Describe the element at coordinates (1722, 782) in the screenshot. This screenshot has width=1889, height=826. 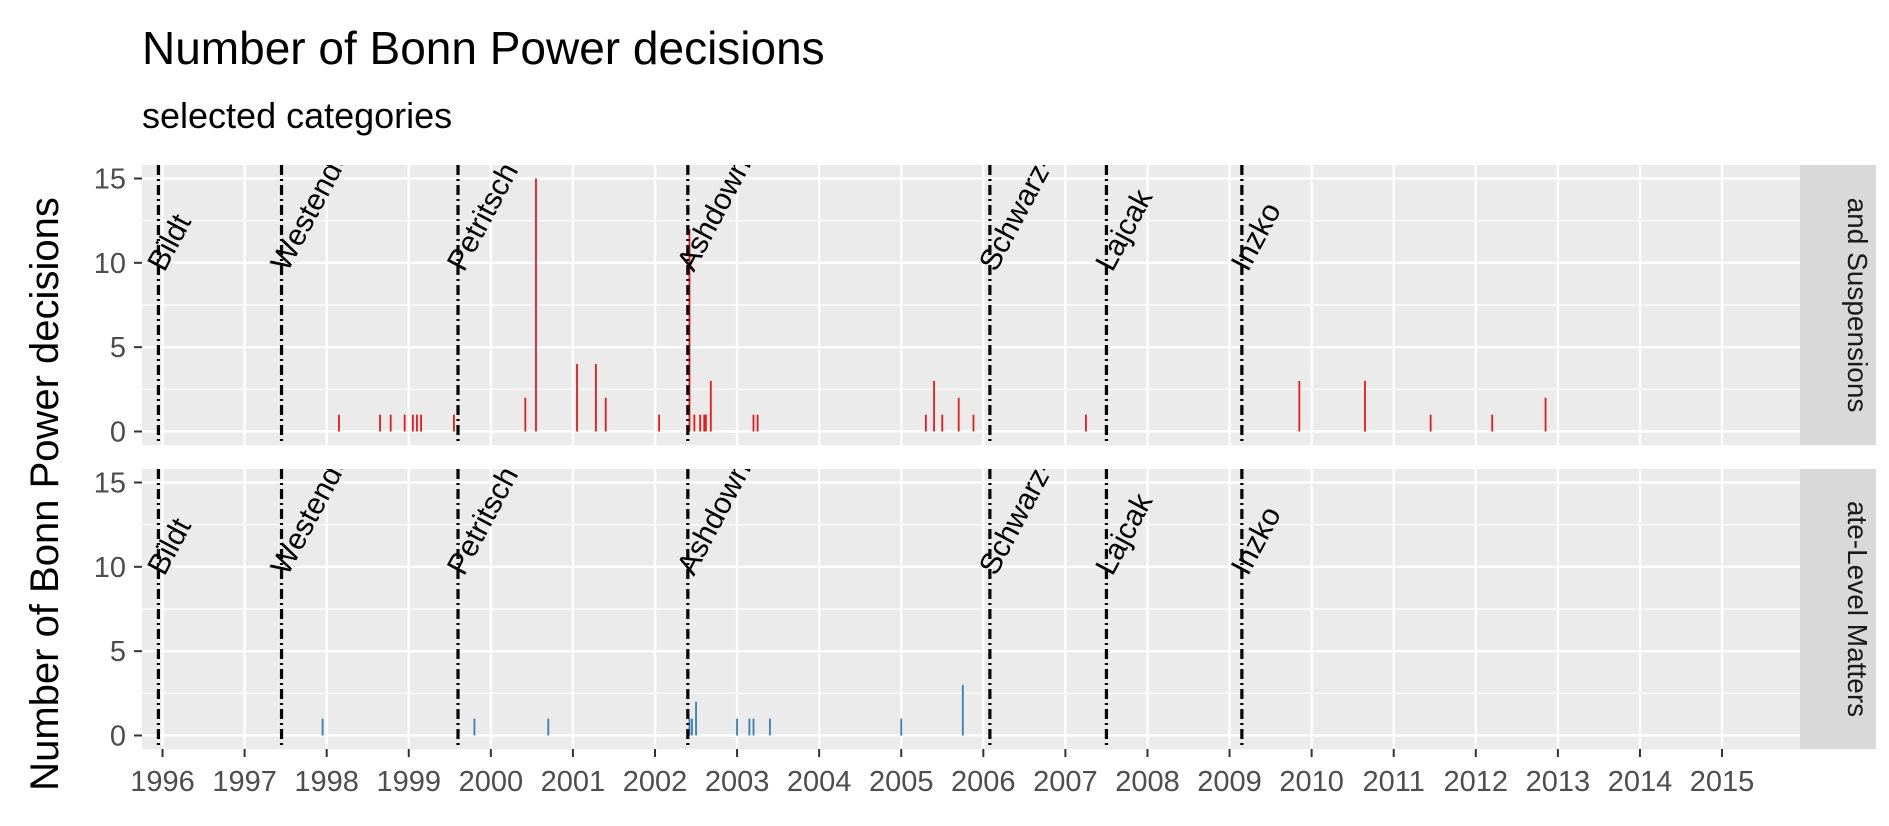
I see `x-tick-label: 2015` at that location.